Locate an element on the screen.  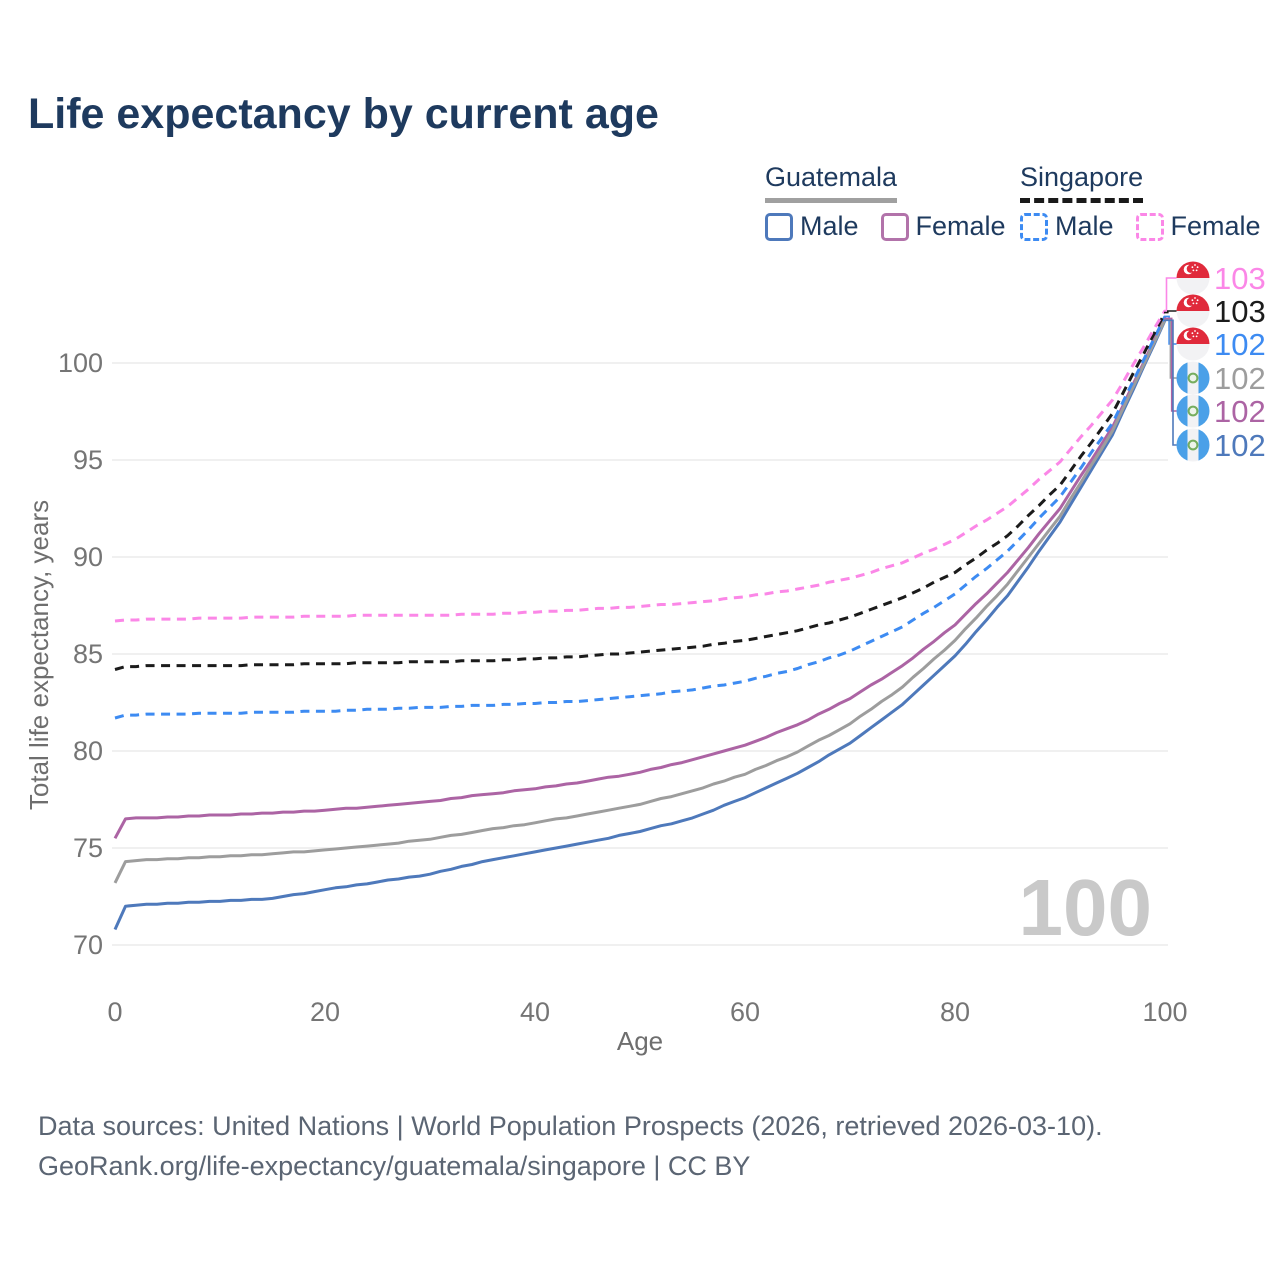
y-tick-label: 100 is located at coordinates (80, 363).